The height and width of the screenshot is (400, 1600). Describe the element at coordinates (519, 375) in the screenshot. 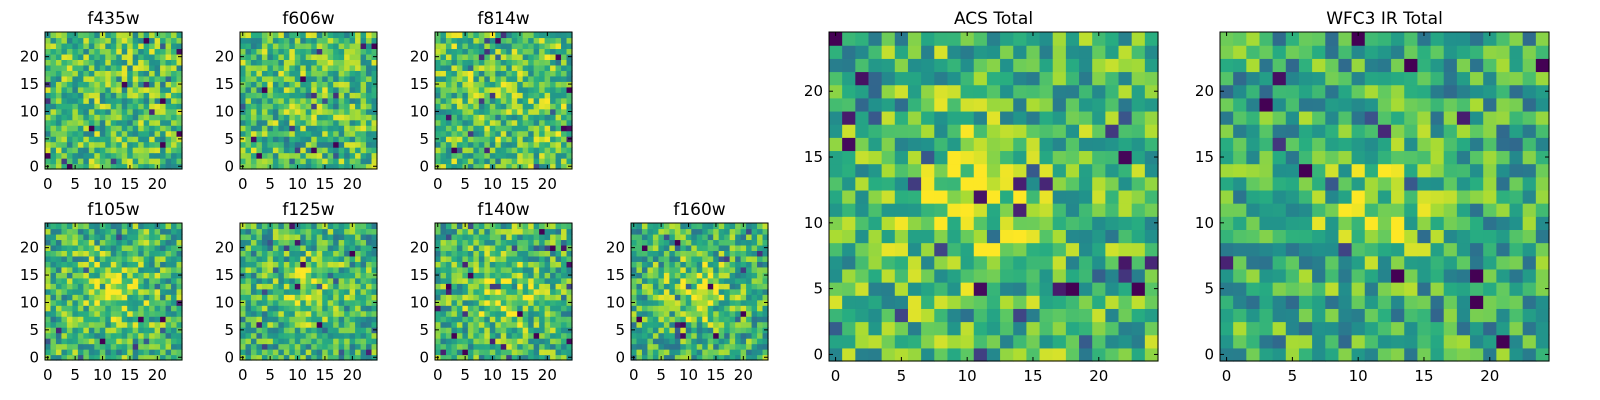

I see `x-tick-label: 15` at that location.